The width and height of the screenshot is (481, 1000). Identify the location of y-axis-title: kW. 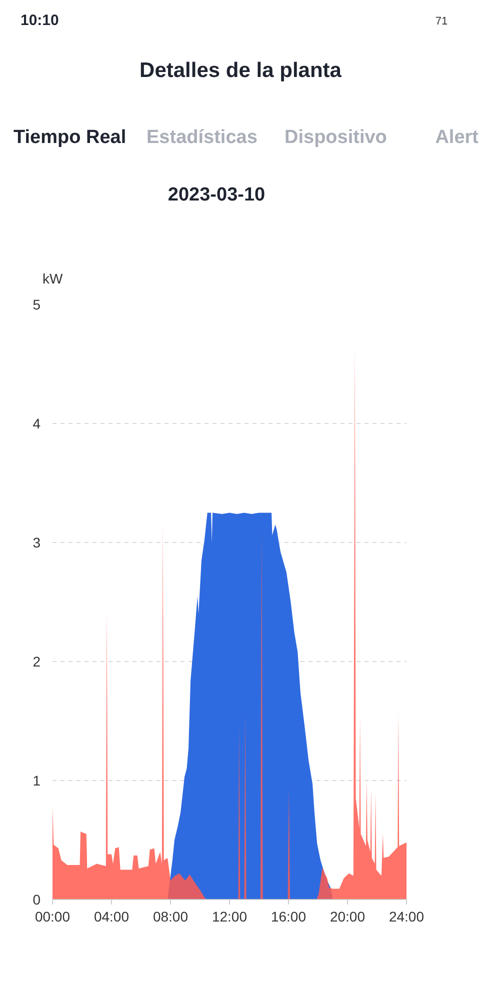
(53, 278).